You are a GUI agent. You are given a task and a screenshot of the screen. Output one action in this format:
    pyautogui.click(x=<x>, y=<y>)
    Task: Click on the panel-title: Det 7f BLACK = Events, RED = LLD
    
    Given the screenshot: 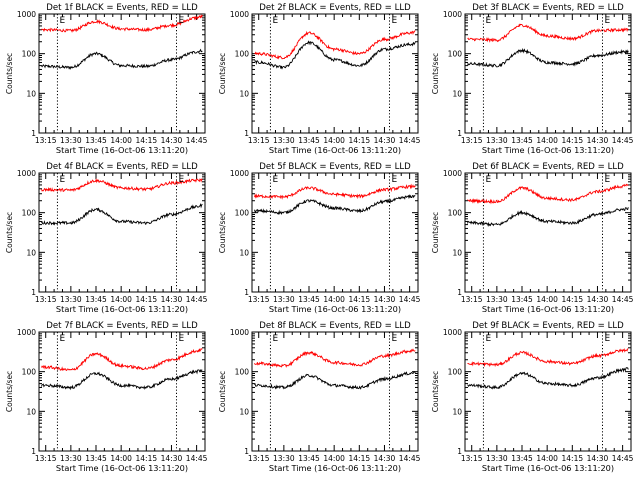 What is the action you would take?
    pyautogui.click(x=122, y=326)
    